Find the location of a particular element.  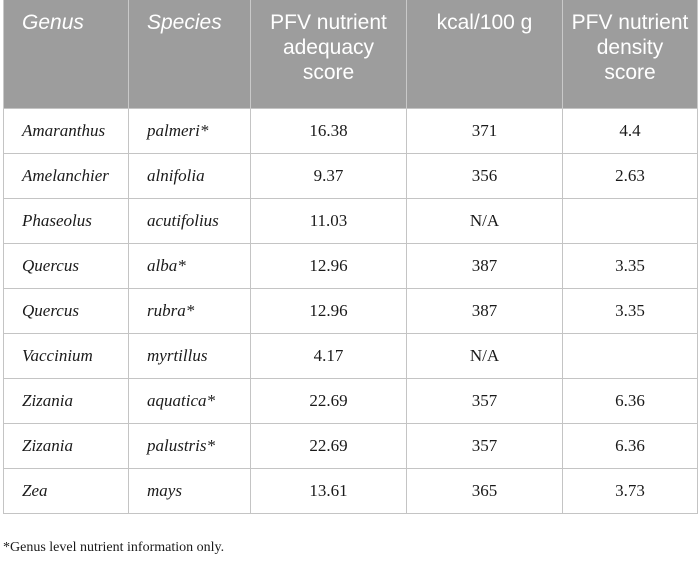

cell-adequacy-score: 9.37 is located at coordinates (328, 175).